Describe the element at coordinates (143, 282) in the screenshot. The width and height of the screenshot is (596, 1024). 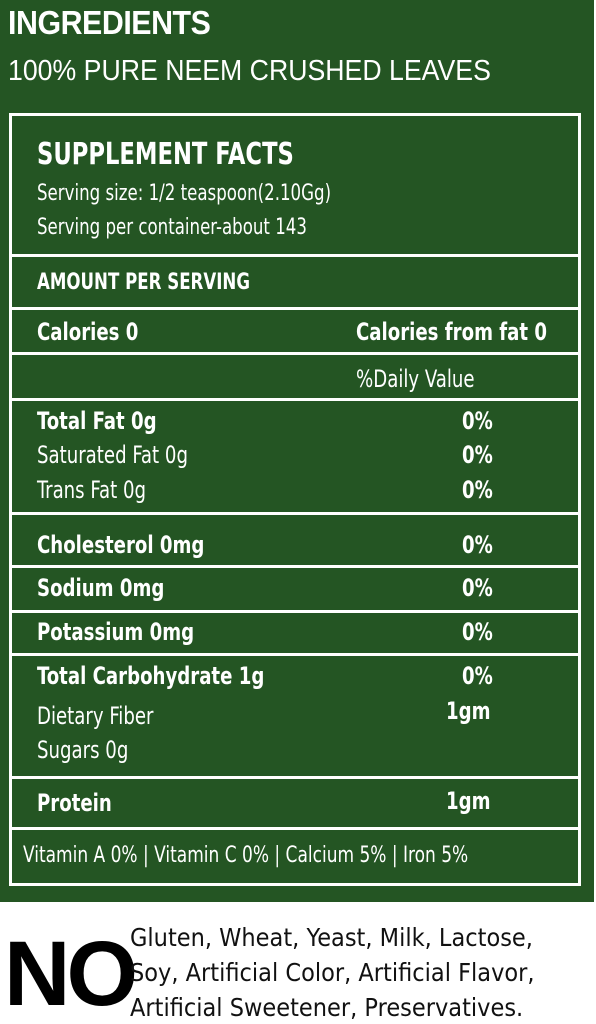
I see `amount-per-serving-header: AMOUNT PER SERVING` at that location.